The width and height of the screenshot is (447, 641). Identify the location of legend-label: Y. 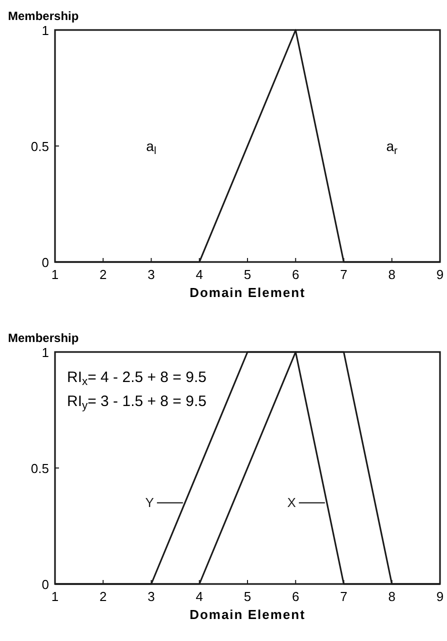
(149, 502).